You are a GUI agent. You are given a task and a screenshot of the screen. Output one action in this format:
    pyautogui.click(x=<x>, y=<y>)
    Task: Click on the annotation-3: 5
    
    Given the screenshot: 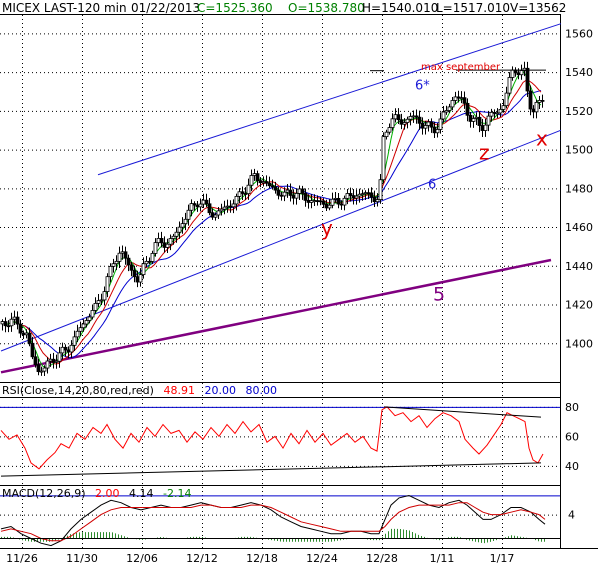 What is the action you would take?
    pyautogui.click(x=439, y=295)
    